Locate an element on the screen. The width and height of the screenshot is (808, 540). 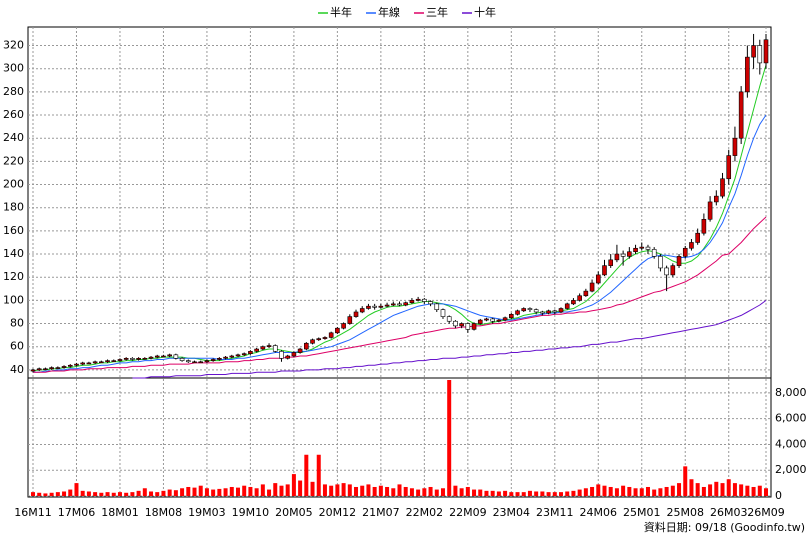
y2-tick-label: 0 is located at coordinates (778, 495).